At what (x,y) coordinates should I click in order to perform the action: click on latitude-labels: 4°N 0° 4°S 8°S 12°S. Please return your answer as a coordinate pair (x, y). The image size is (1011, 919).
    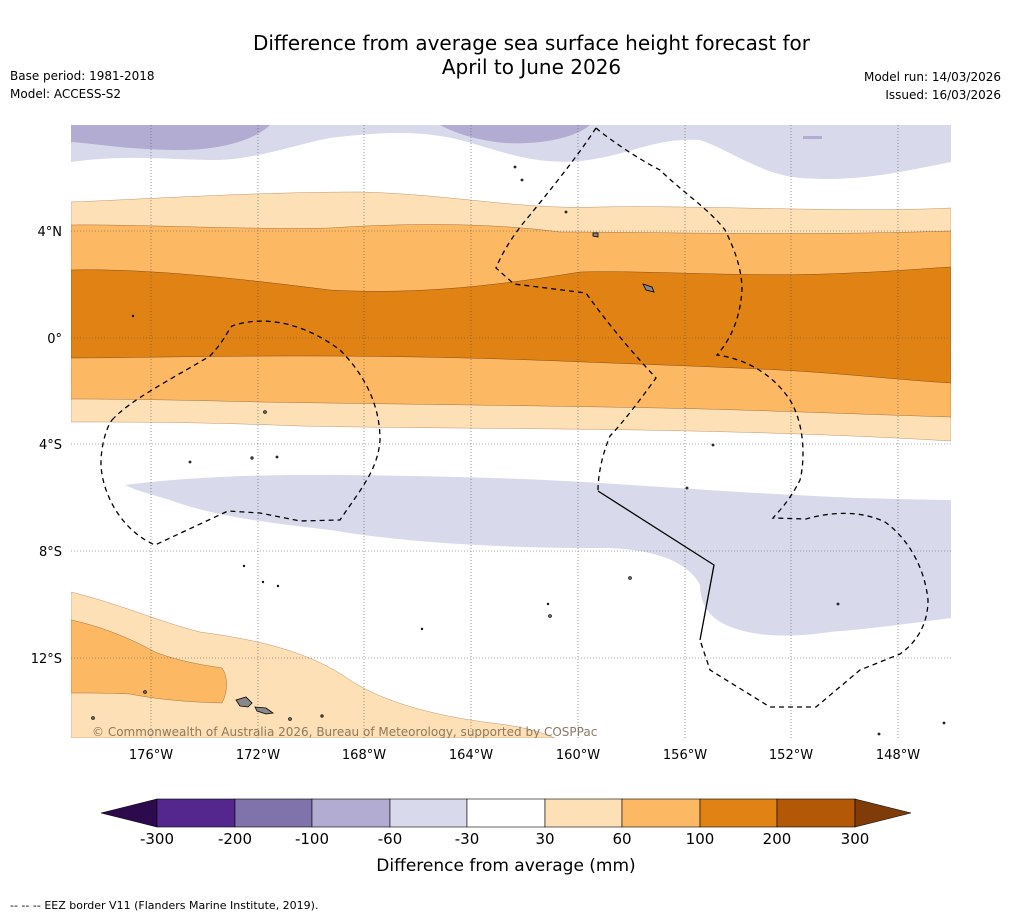
    Looking at the image, I should click on (46, 446).